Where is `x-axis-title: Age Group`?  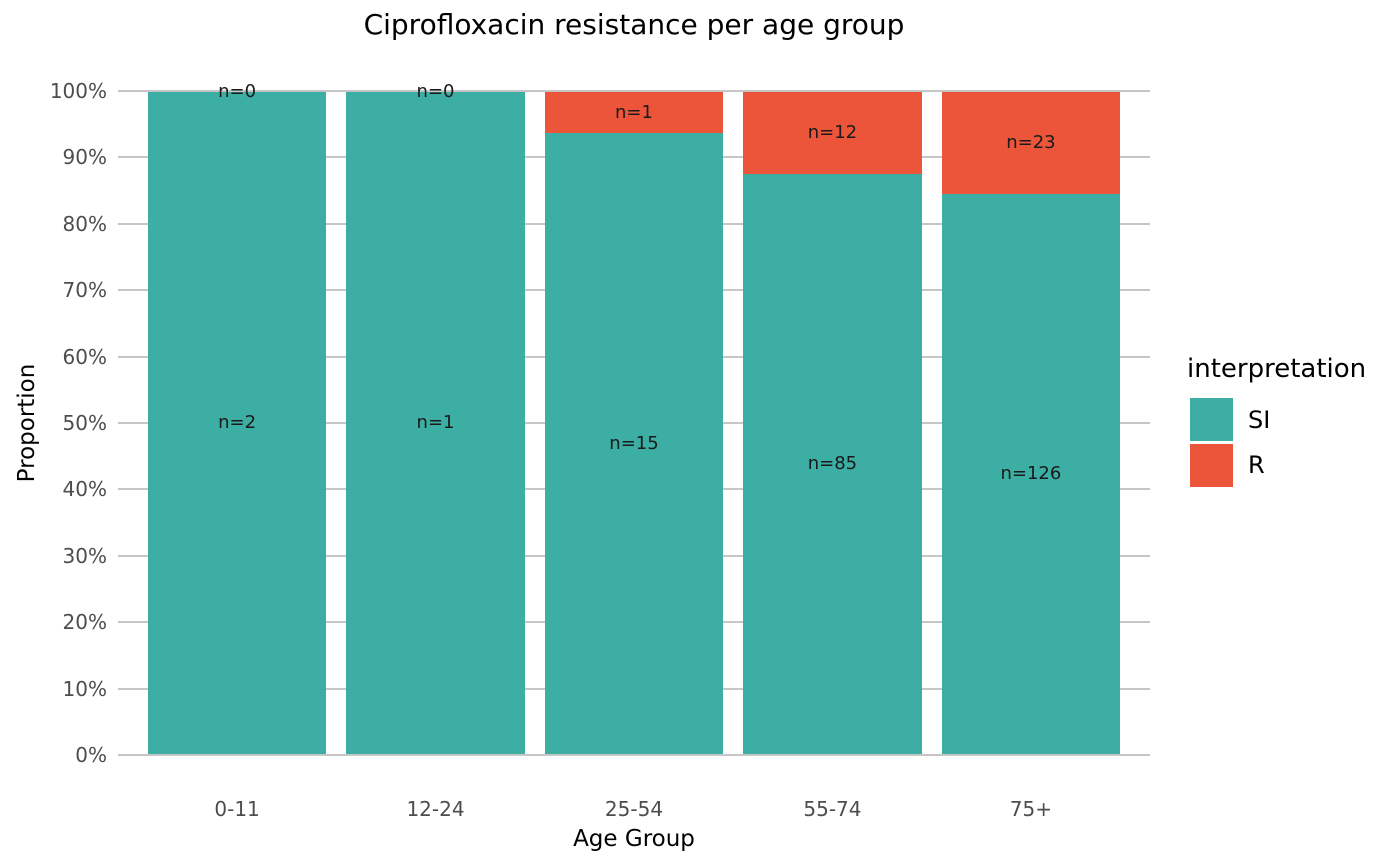 x-axis-title: Age Group is located at coordinates (634, 839).